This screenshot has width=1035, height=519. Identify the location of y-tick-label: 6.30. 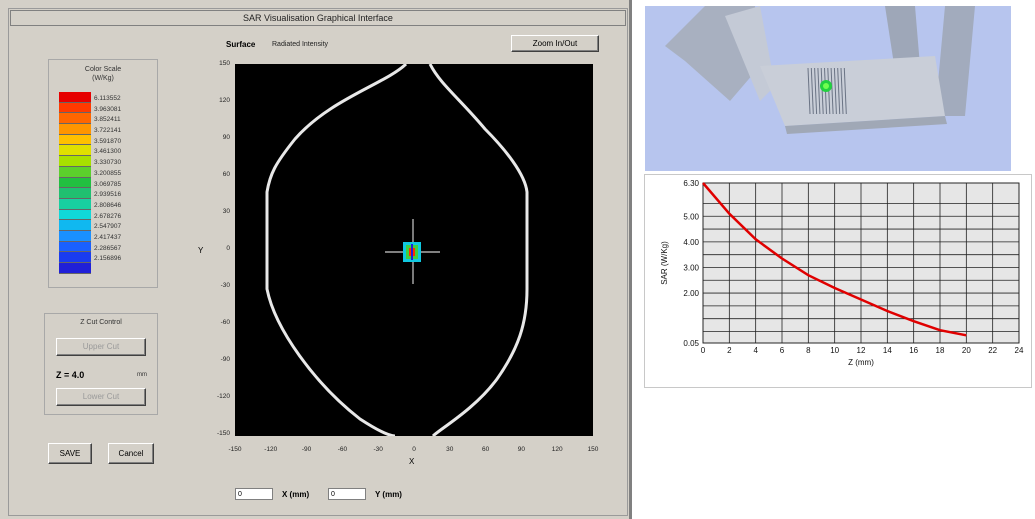
(691, 183).